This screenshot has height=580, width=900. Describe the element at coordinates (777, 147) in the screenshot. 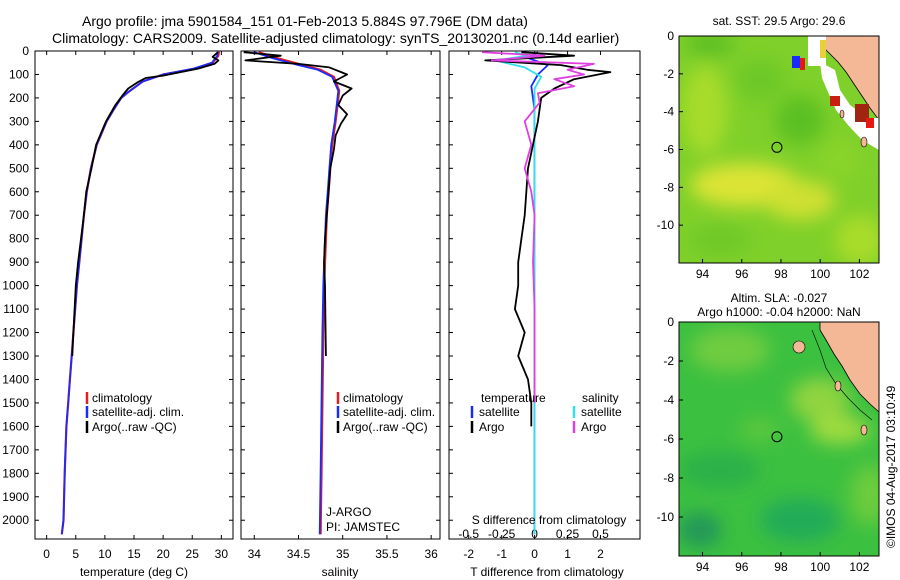

I see `sst-argo-marker` at that location.